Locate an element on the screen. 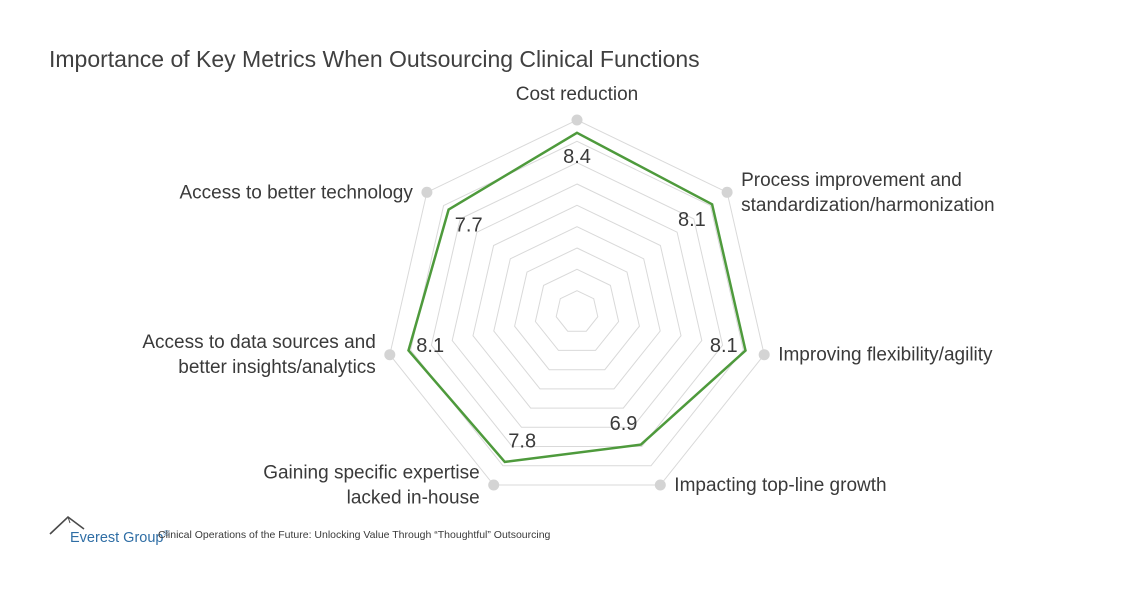 The height and width of the screenshot is (591, 1130). value-label-0: 8.4 is located at coordinates (577, 157).